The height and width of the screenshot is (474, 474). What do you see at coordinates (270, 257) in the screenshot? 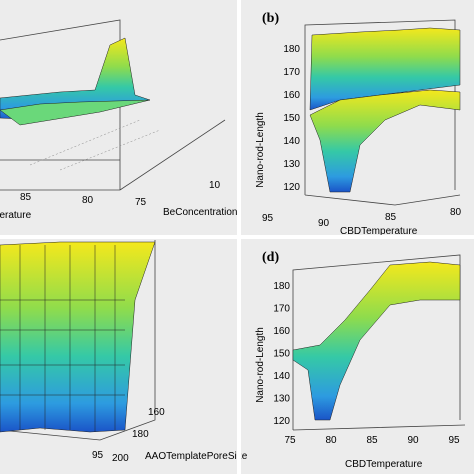
I see `panel-label: (d)` at bounding box center [270, 257].